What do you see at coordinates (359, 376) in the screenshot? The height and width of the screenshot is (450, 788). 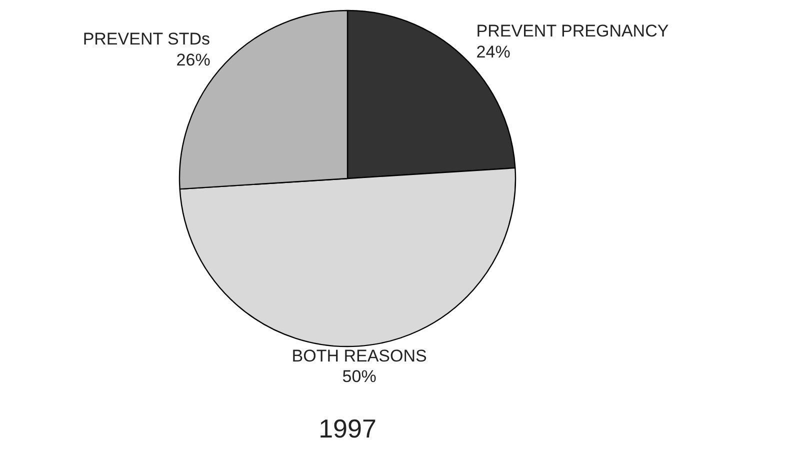 I see `data-label: 50%` at bounding box center [359, 376].